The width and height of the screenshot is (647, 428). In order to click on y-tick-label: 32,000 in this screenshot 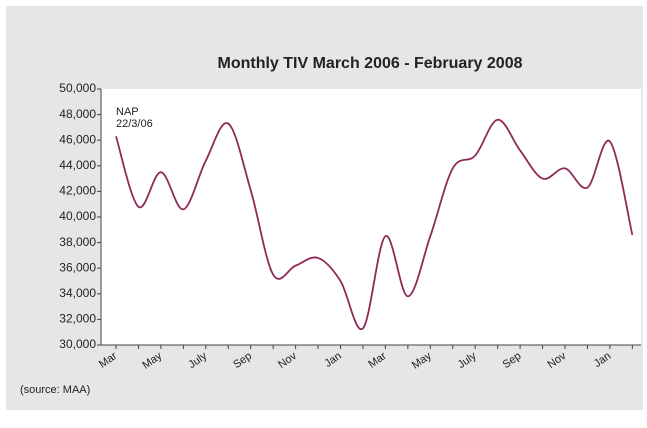, I will do `click(77, 319)`.